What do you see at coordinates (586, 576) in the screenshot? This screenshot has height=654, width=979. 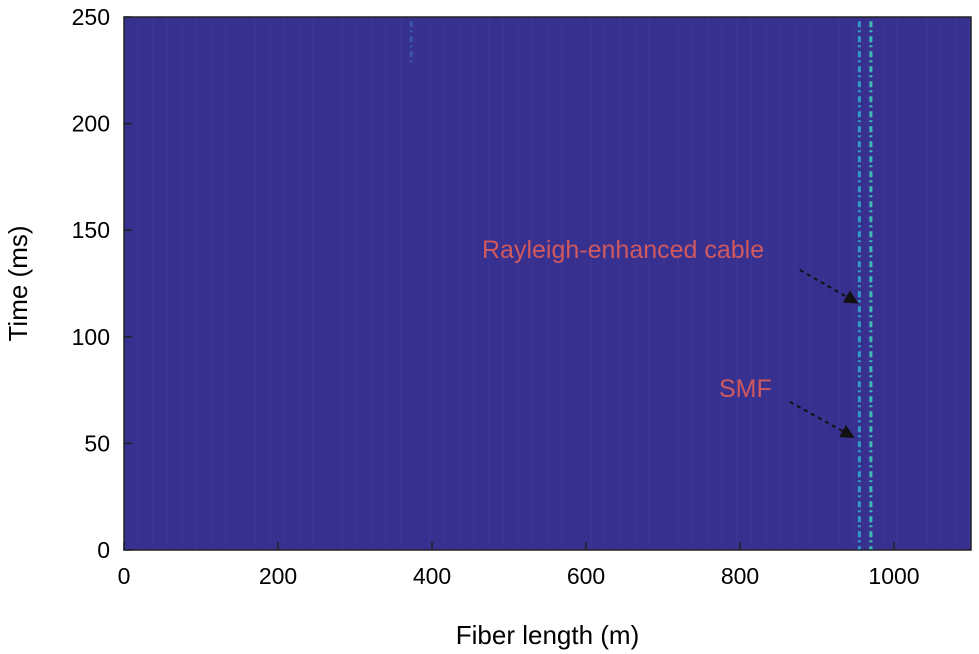 I see `x-tick-label: 600` at bounding box center [586, 576].